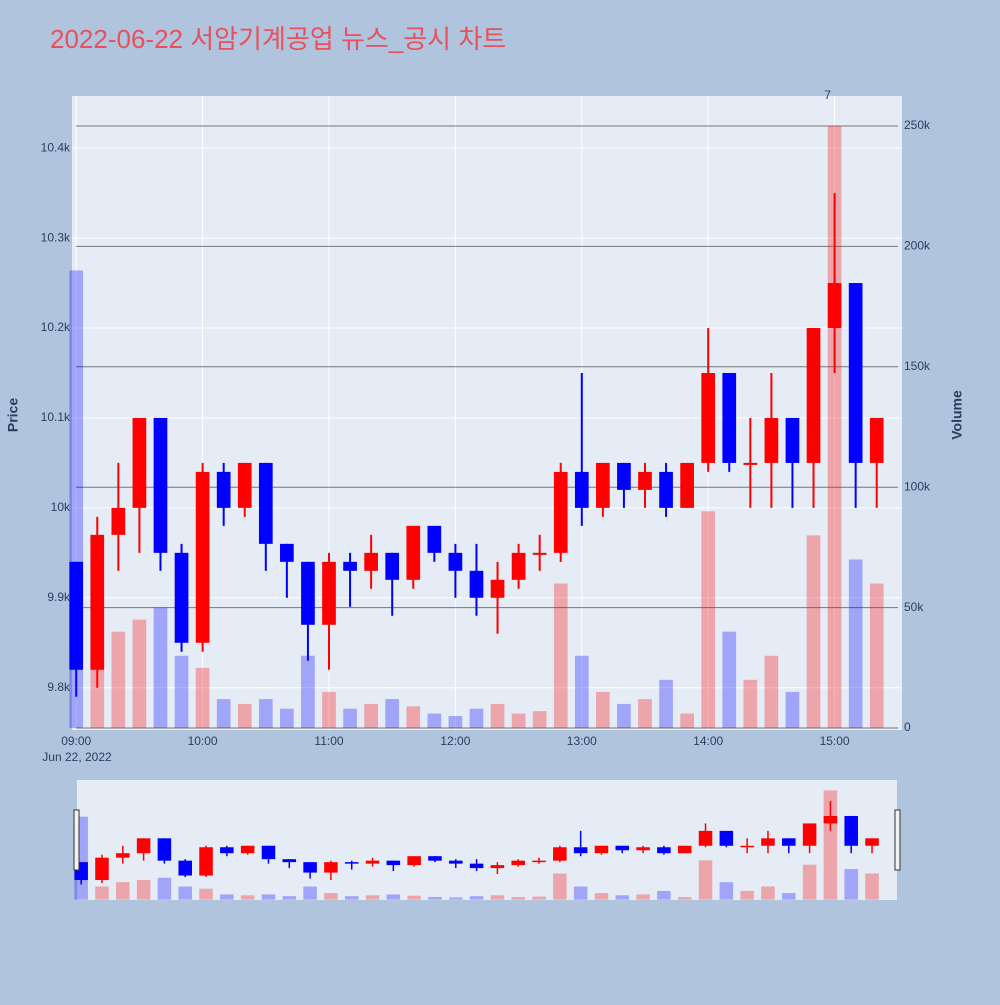 The width and height of the screenshot is (1000, 1005). What do you see at coordinates (917, 246) in the screenshot?
I see `y2-tick-label: 200k` at bounding box center [917, 246].